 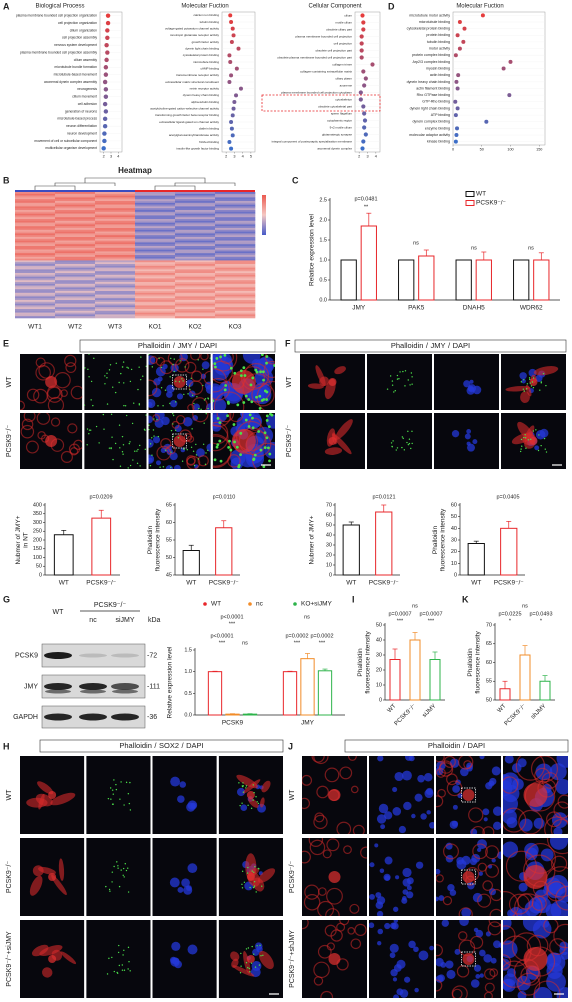 I want to click on legend-label: KO+siJMY, so click(x=317, y=604).